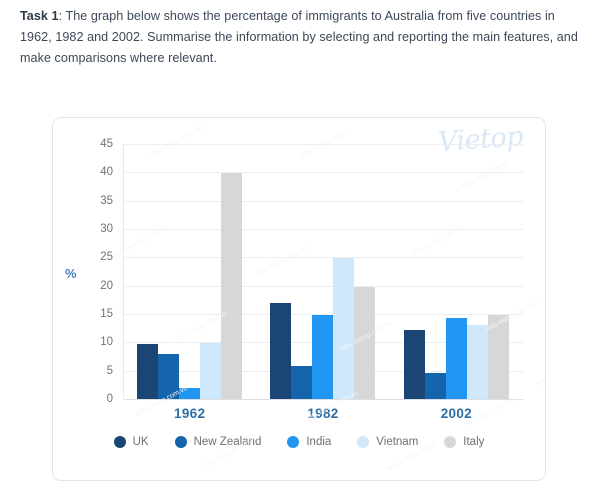  I want to click on legend-label-uk: UK, so click(140, 442).